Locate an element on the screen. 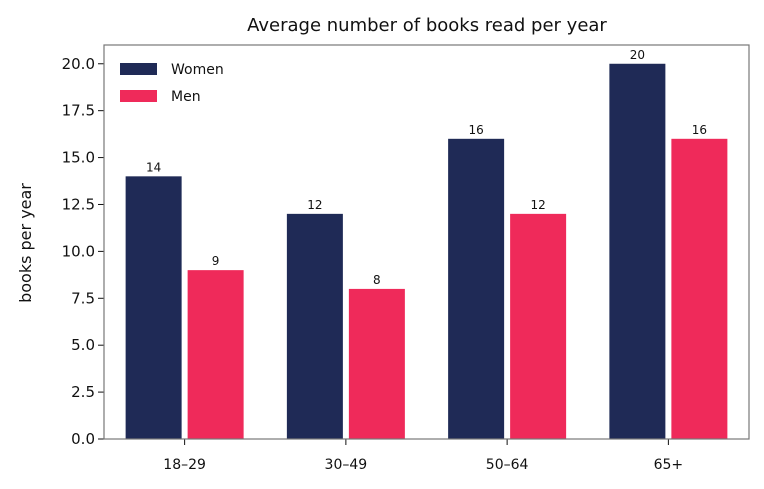 The image size is (764, 489). y-axis-label: books per year is located at coordinates (25, 243).